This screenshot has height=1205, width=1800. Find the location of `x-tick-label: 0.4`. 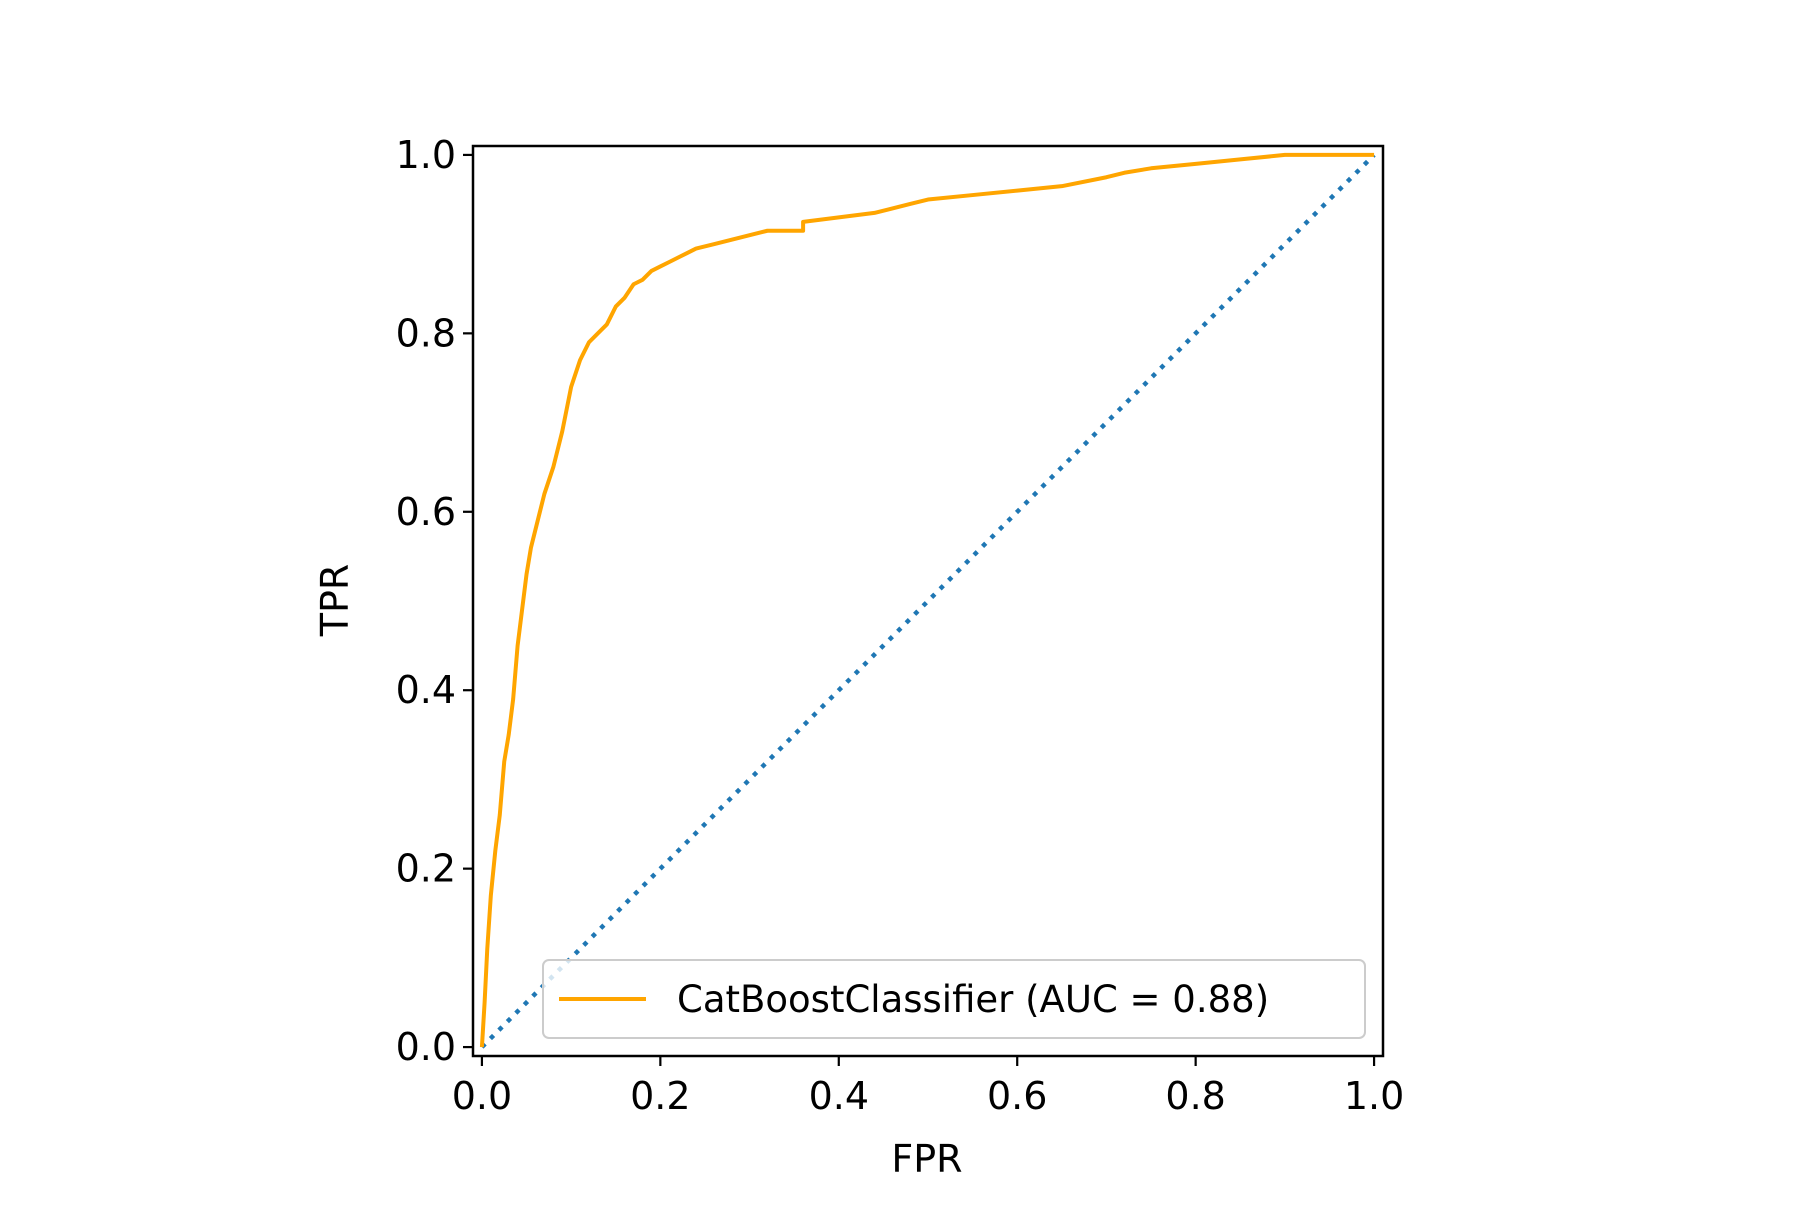

x-tick-label: 0.4 is located at coordinates (839, 1096).